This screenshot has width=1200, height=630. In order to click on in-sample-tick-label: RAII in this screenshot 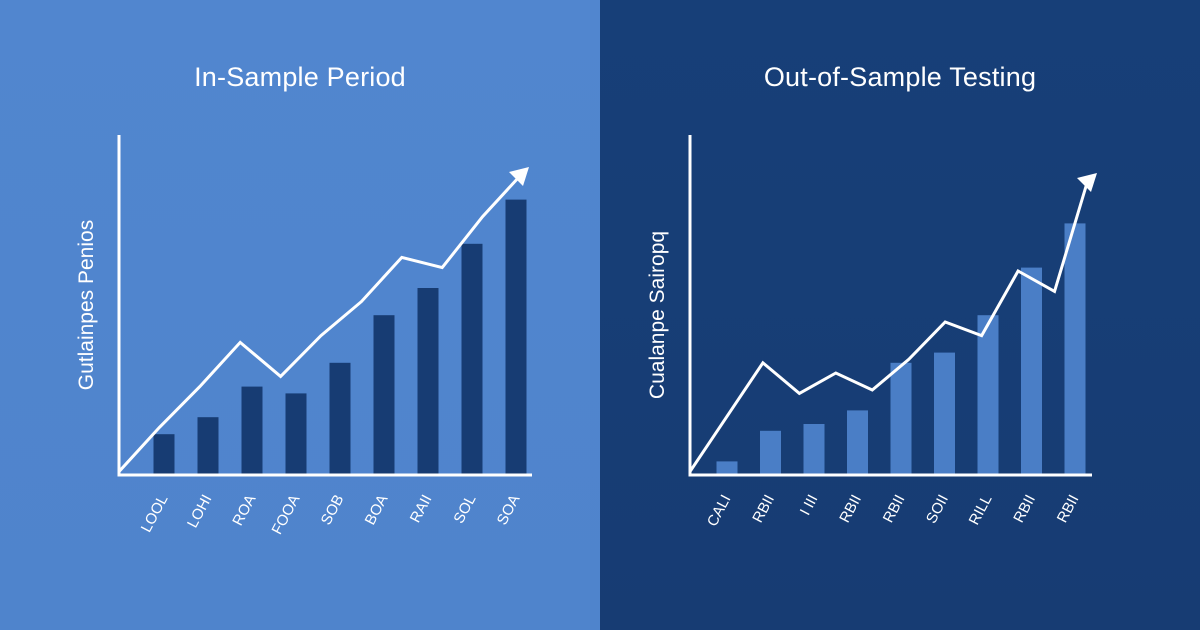, I will do `click(421, 509)`.